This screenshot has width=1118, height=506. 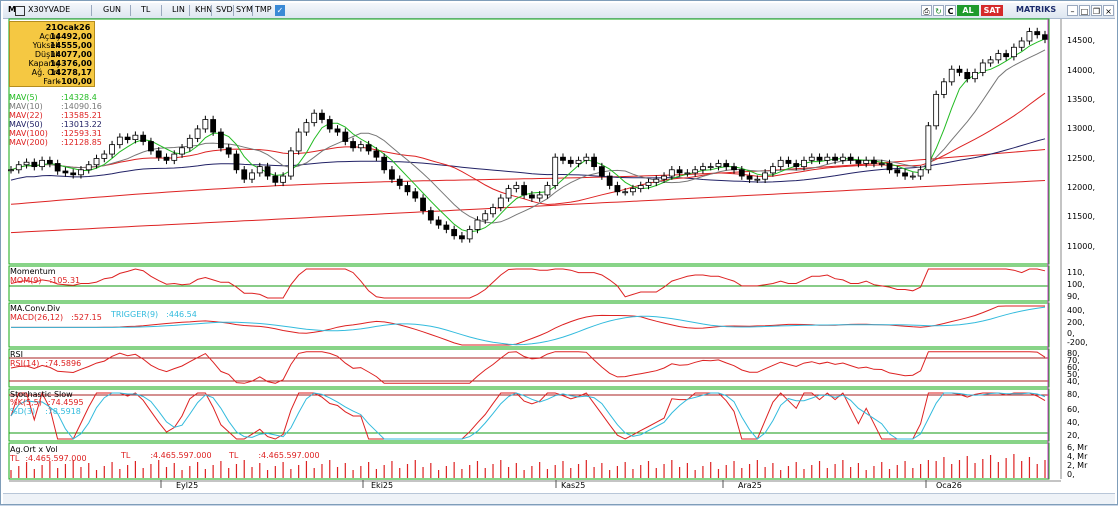 I want to click on stoch-tick: 60,, so click(x=1073, y=409).